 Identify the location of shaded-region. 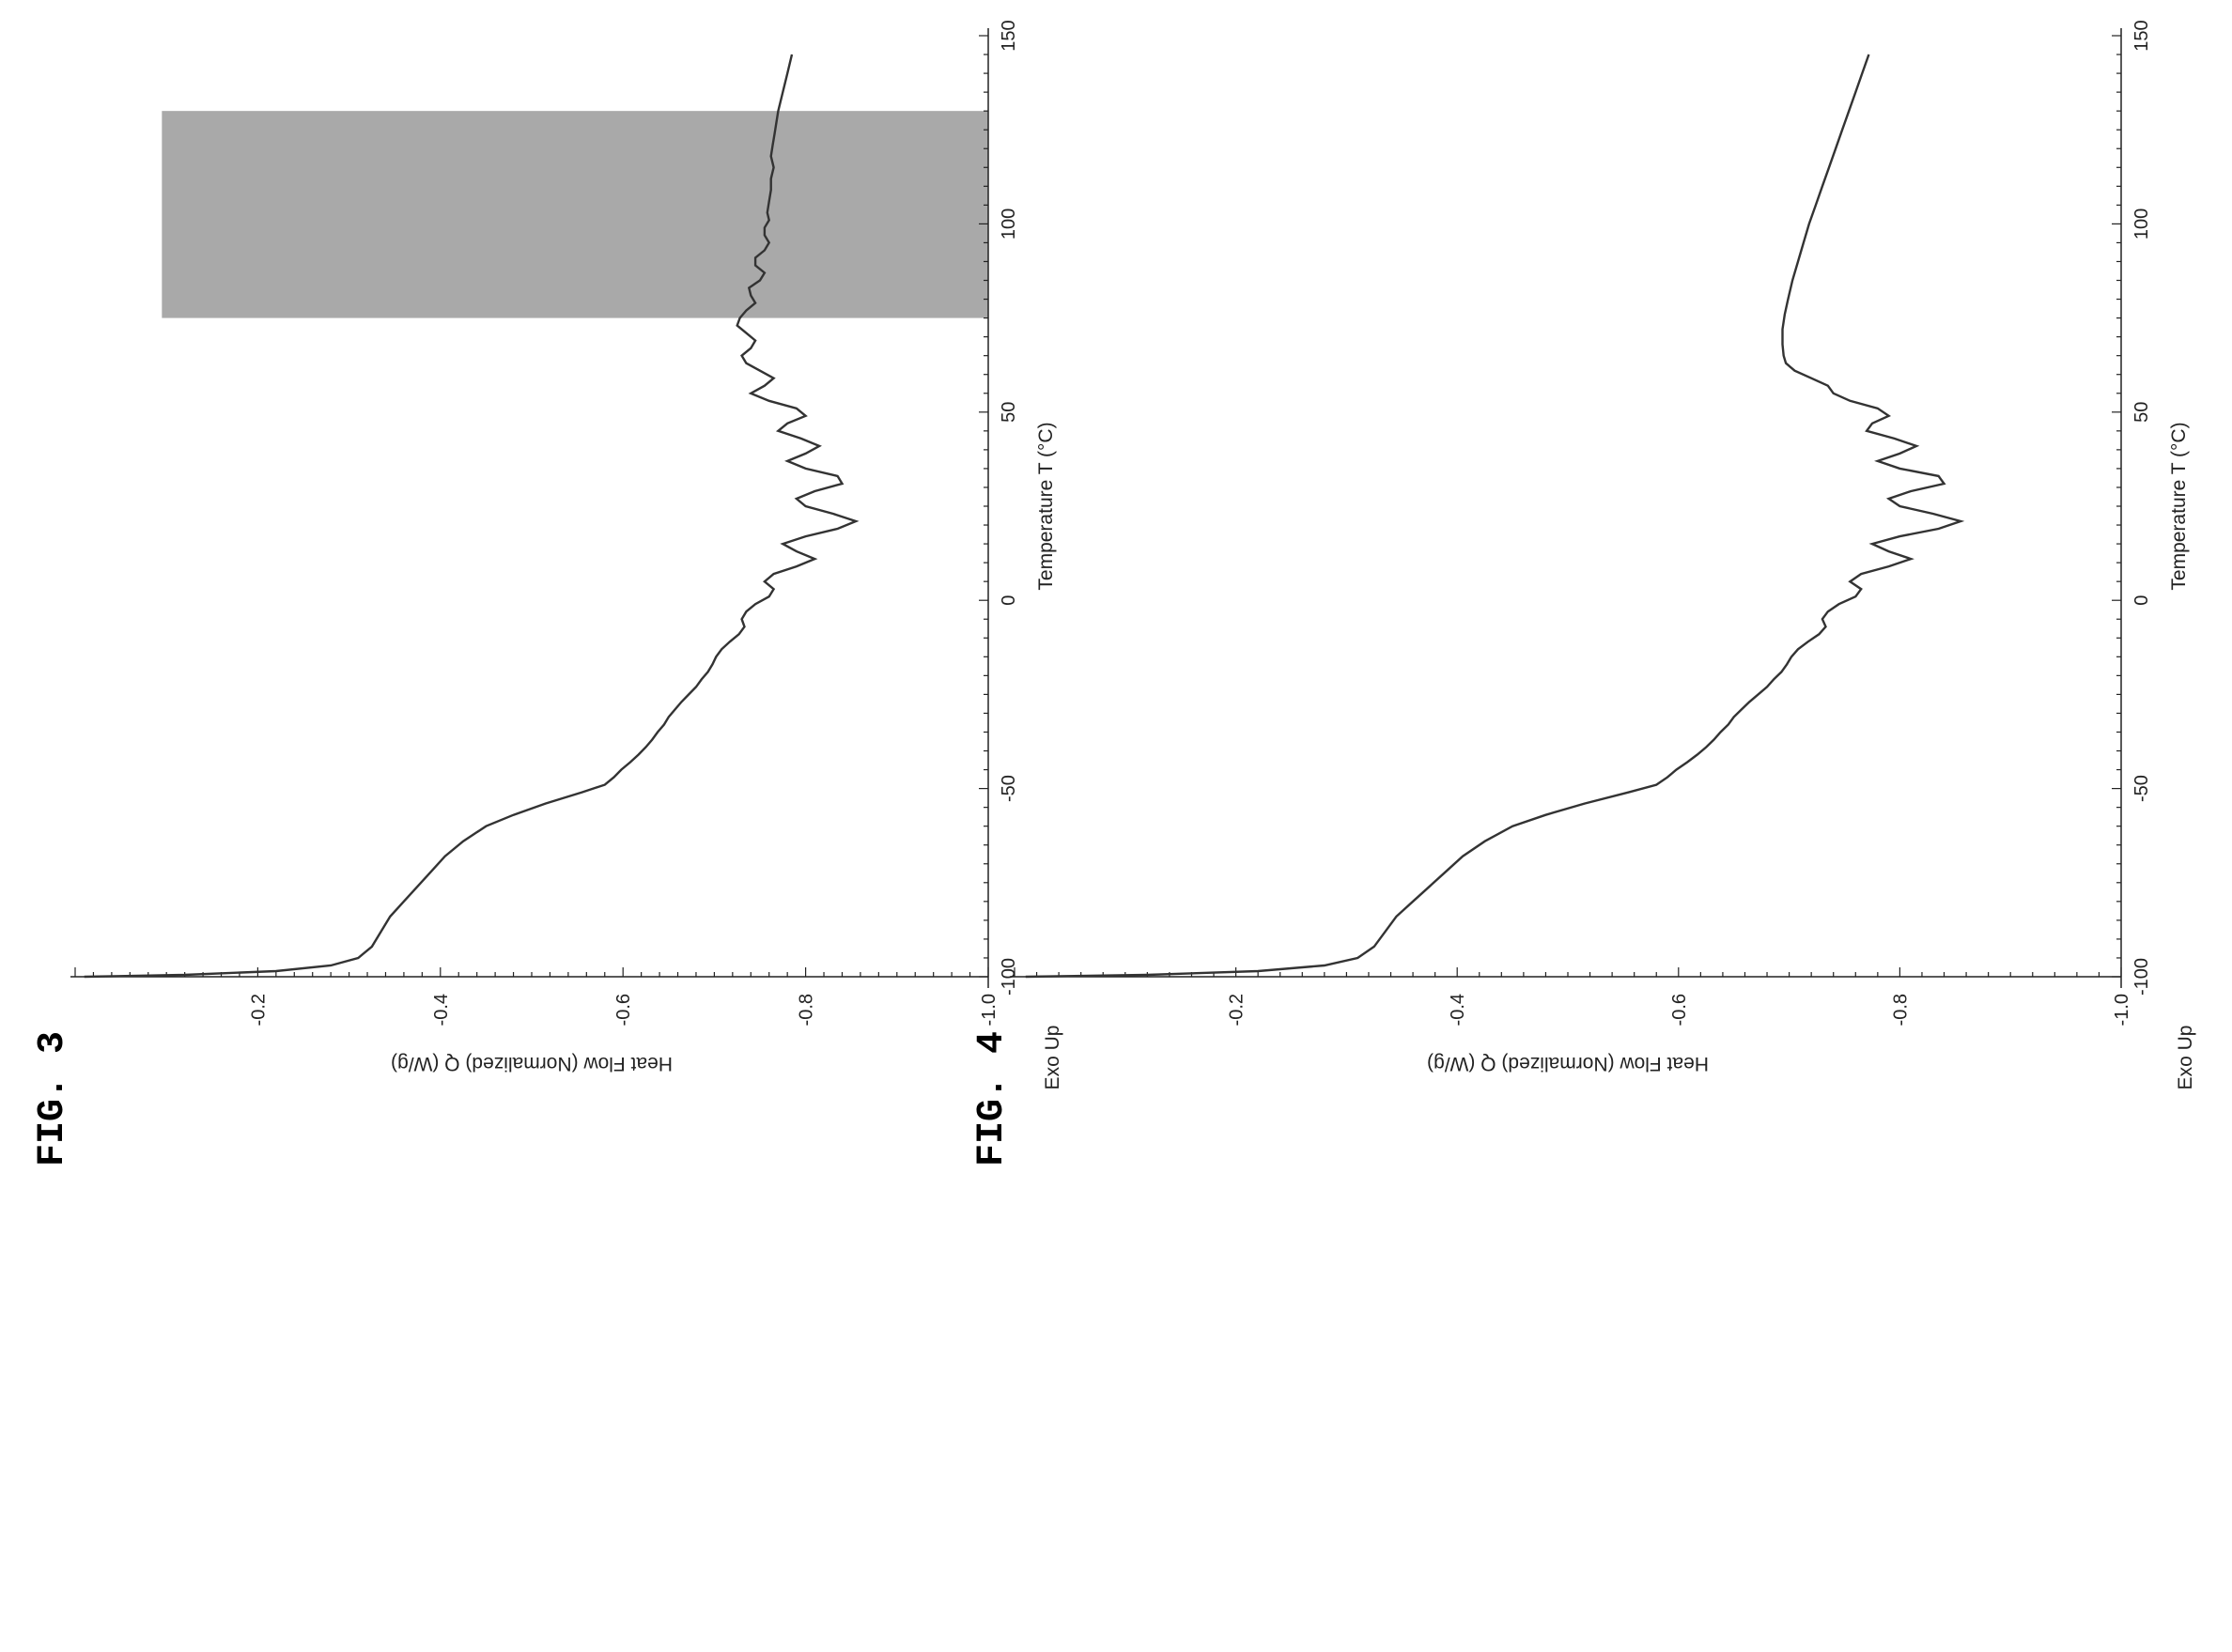
(575, 214).